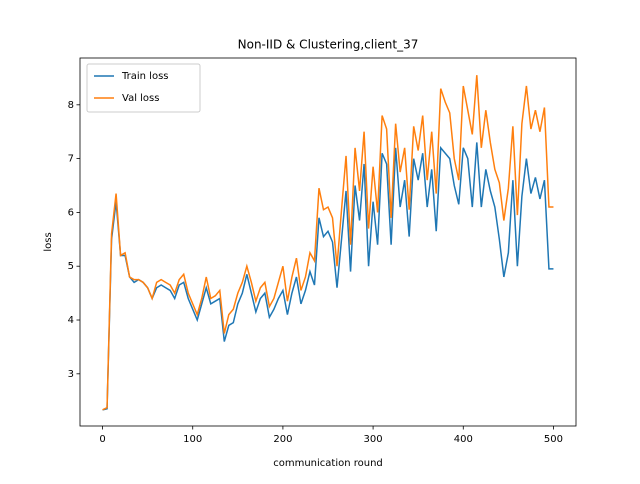 The height and width of the screenshot is (484, 640). What do you see at coordinates (71, 374) in the screenshot?
I see `y-tick-label: 3` at bounding box center [71, 374].